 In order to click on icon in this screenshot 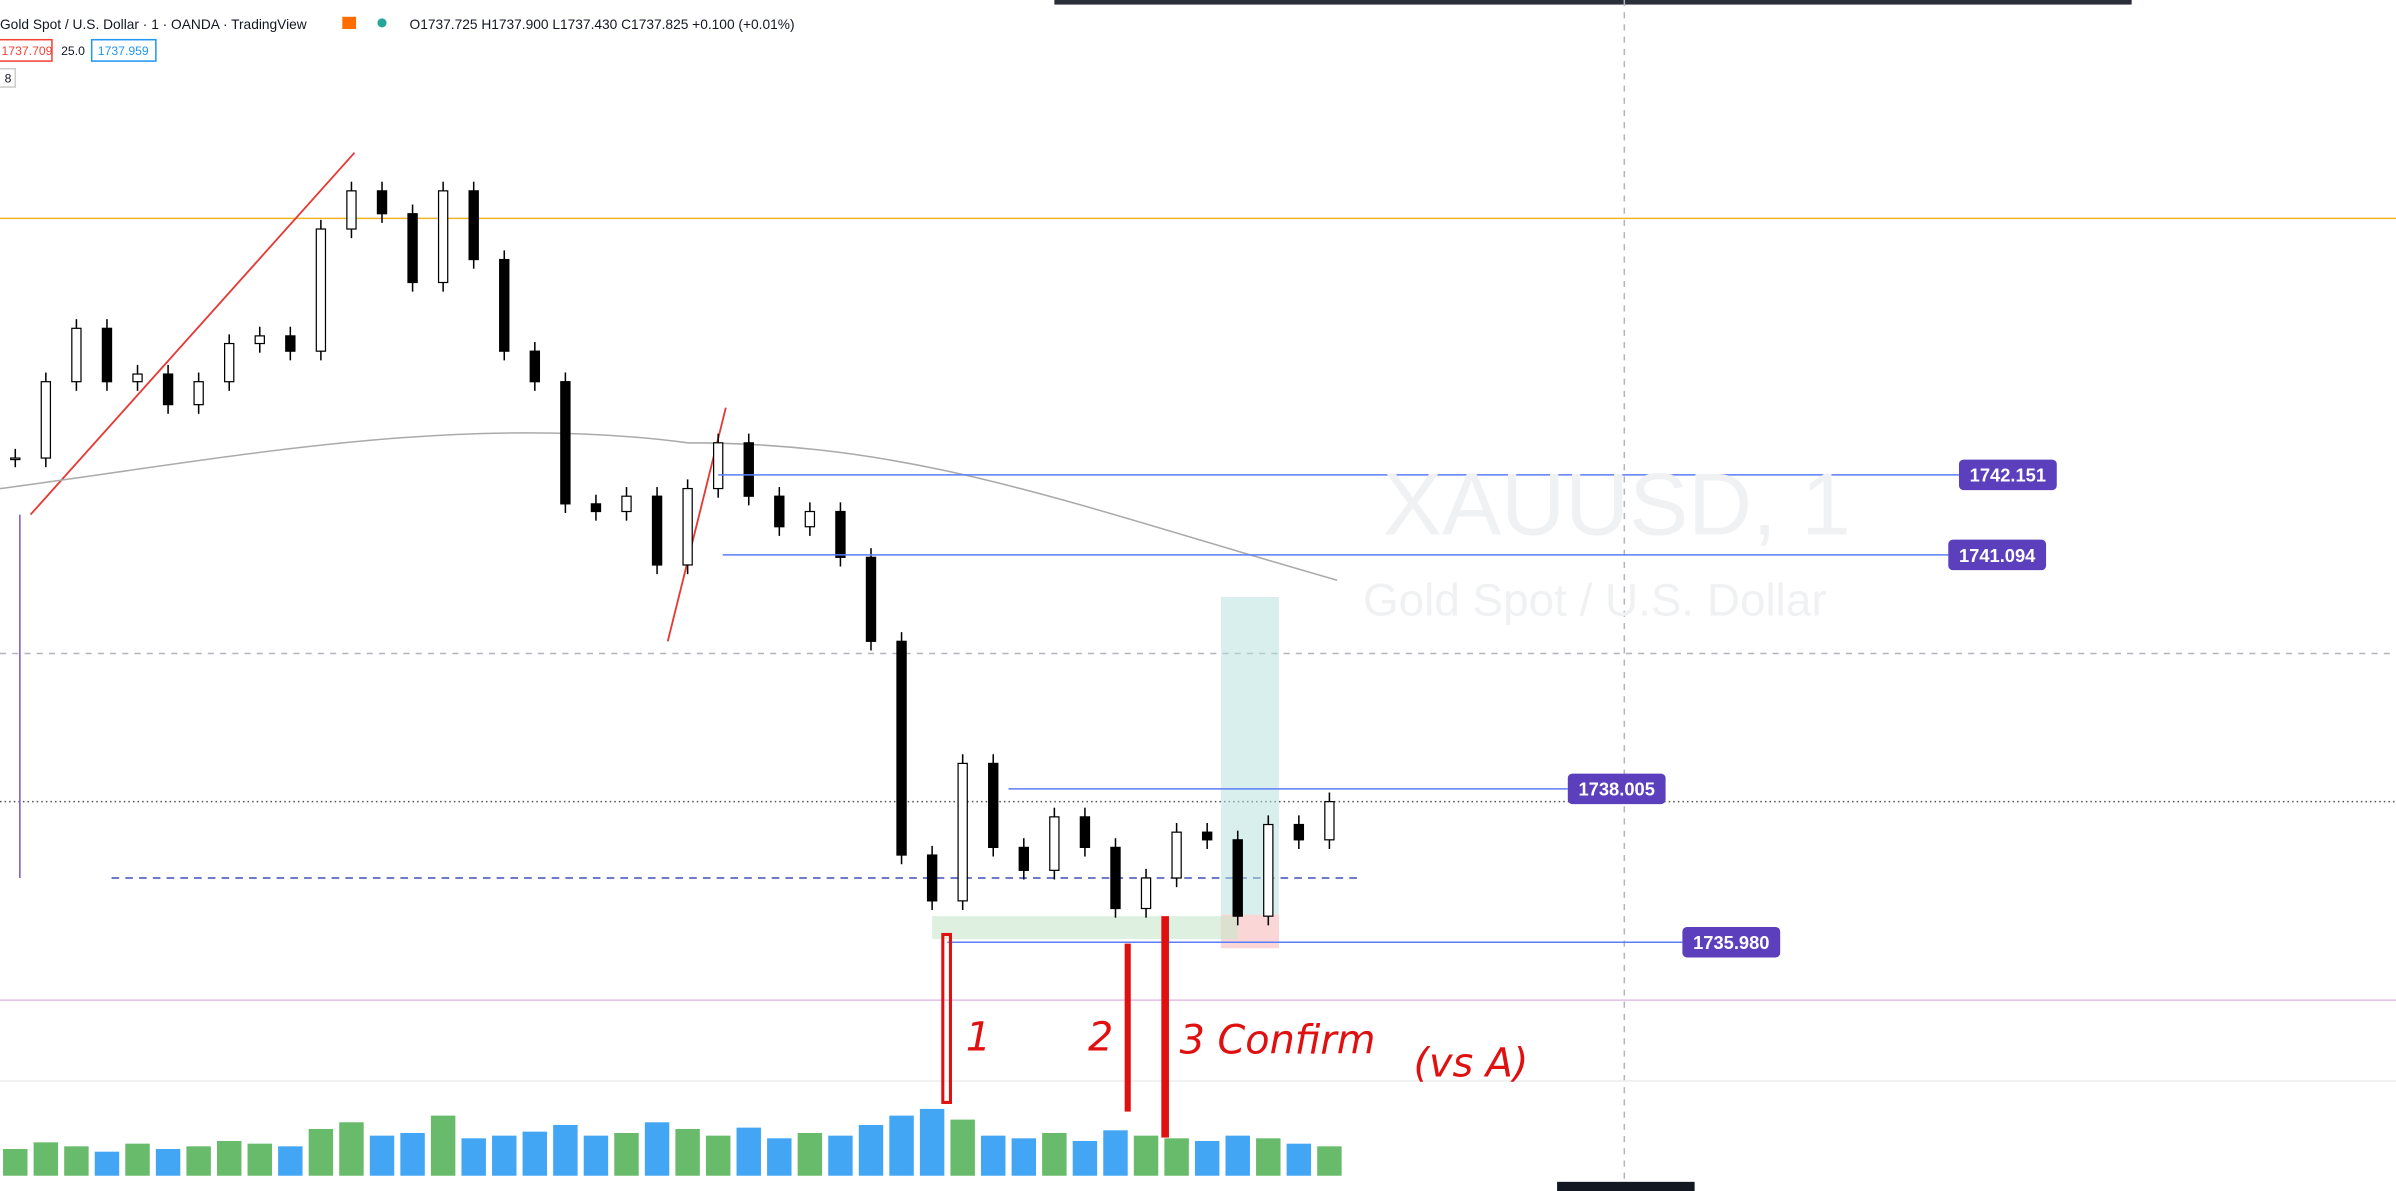, I will do `click(349, 23)`.